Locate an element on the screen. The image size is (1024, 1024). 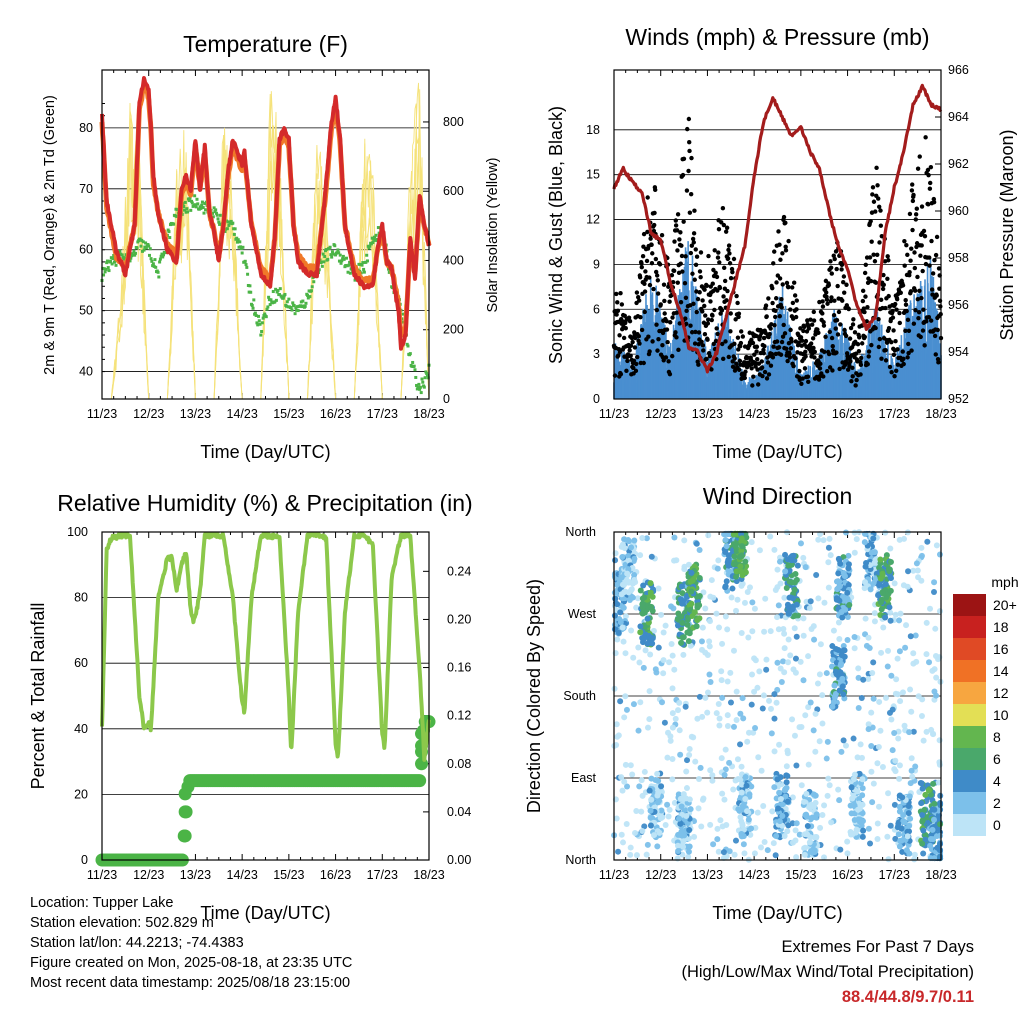
dir-xtick-label: 12/23 is located at coordinates (660, 875).